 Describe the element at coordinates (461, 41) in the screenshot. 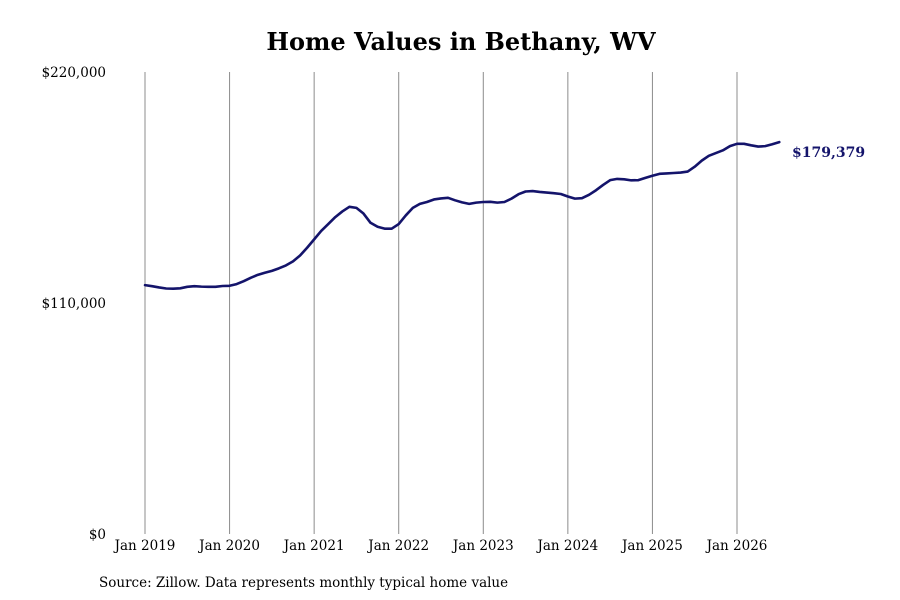

I see `chart-title: Home Values in Bethany, WV` at that location.